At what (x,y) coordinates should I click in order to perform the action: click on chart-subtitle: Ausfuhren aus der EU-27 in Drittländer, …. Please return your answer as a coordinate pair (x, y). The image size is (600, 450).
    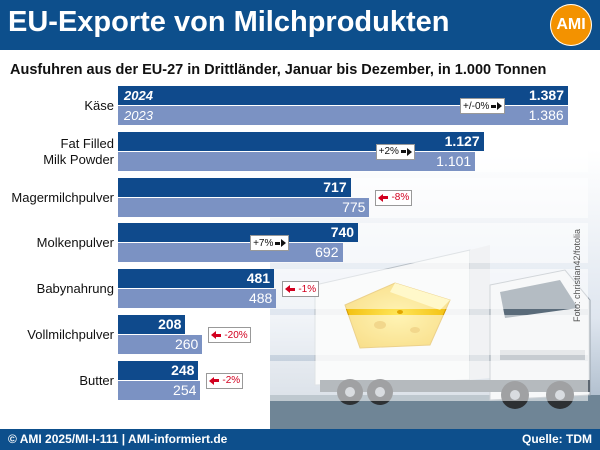
    Looking at the image, I should click on (278, 70).